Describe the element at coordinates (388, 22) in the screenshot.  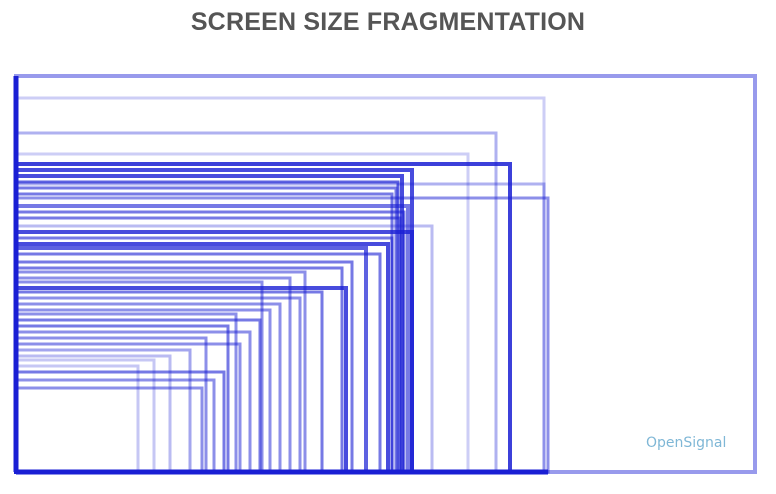
I see `page-title: SCREEN SIZE FRAGMENTATION` at that location.